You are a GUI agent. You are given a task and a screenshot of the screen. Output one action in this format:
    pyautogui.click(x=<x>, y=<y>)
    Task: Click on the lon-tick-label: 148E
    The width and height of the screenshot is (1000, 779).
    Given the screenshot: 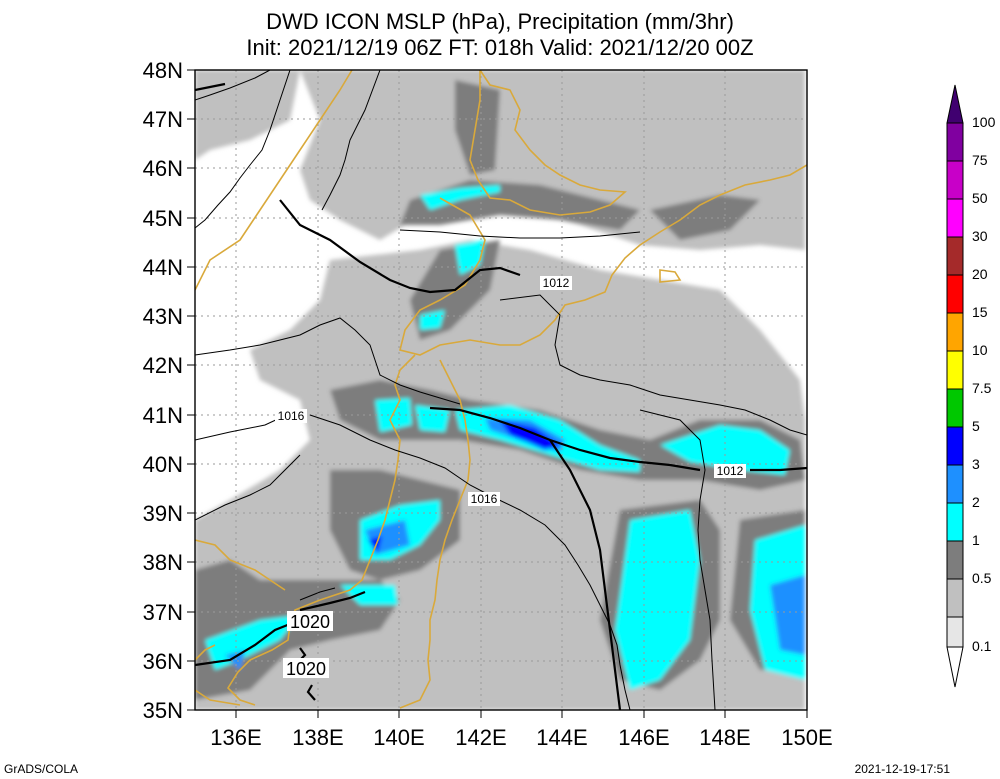 What is the action you would take?
    pyautogui.click(x=724, y=737)
    